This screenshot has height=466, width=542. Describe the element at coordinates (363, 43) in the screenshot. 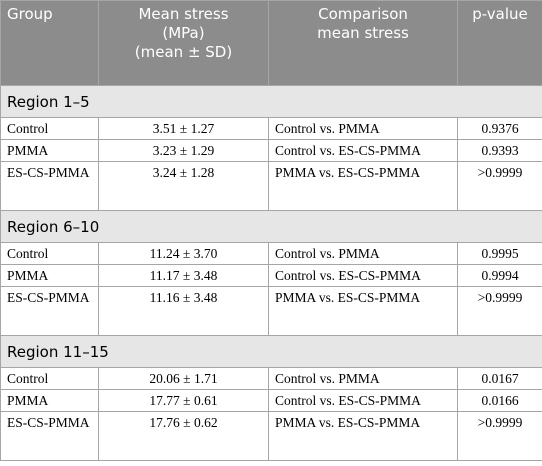

I see `header-cell: Comparison mean stress` at that location.